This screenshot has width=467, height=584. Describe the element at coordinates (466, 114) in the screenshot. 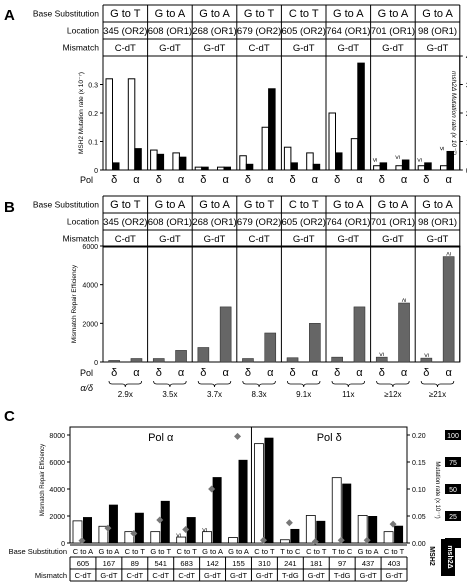

I see `y2-tick-label: 200` at that location.